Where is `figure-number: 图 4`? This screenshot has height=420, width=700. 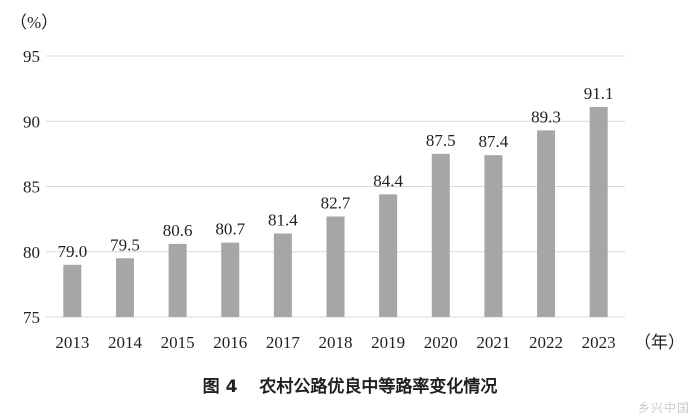
figure-number: 图 4 is located at coordinates (220, 387).